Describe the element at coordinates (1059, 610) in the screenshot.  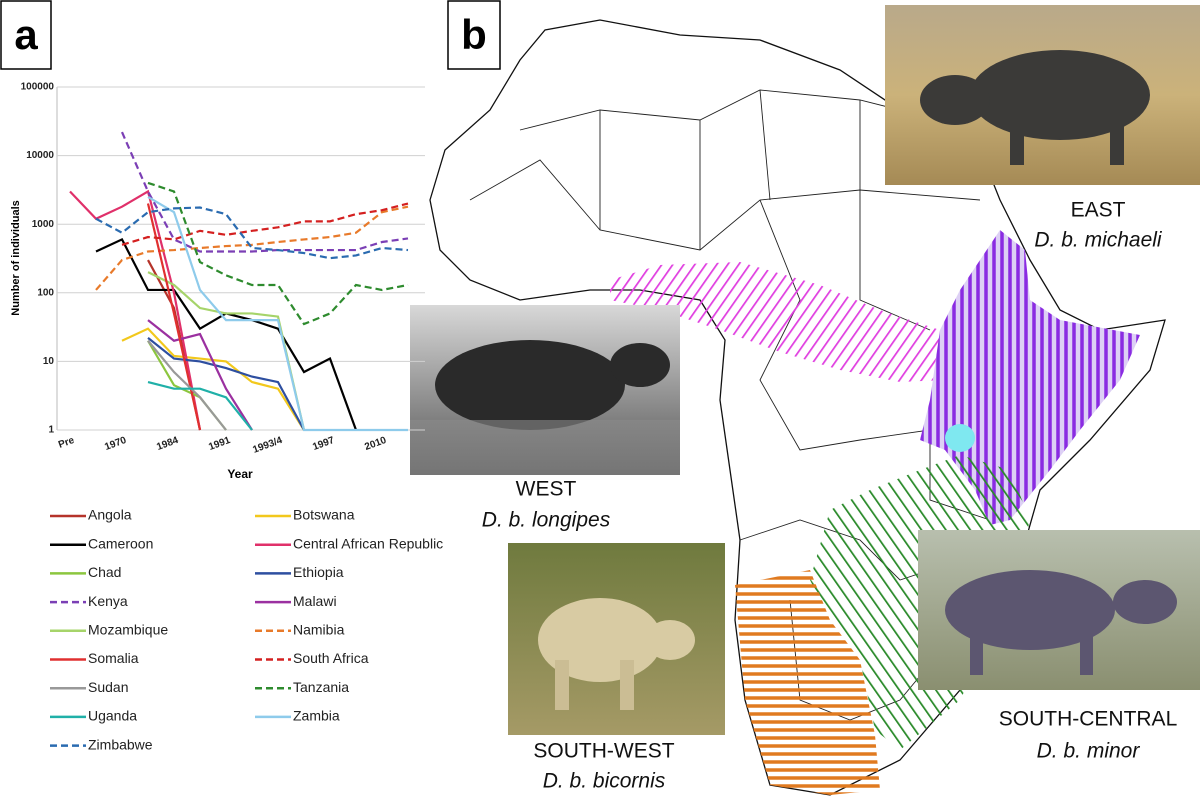
I see `photo-south-central` at that location.